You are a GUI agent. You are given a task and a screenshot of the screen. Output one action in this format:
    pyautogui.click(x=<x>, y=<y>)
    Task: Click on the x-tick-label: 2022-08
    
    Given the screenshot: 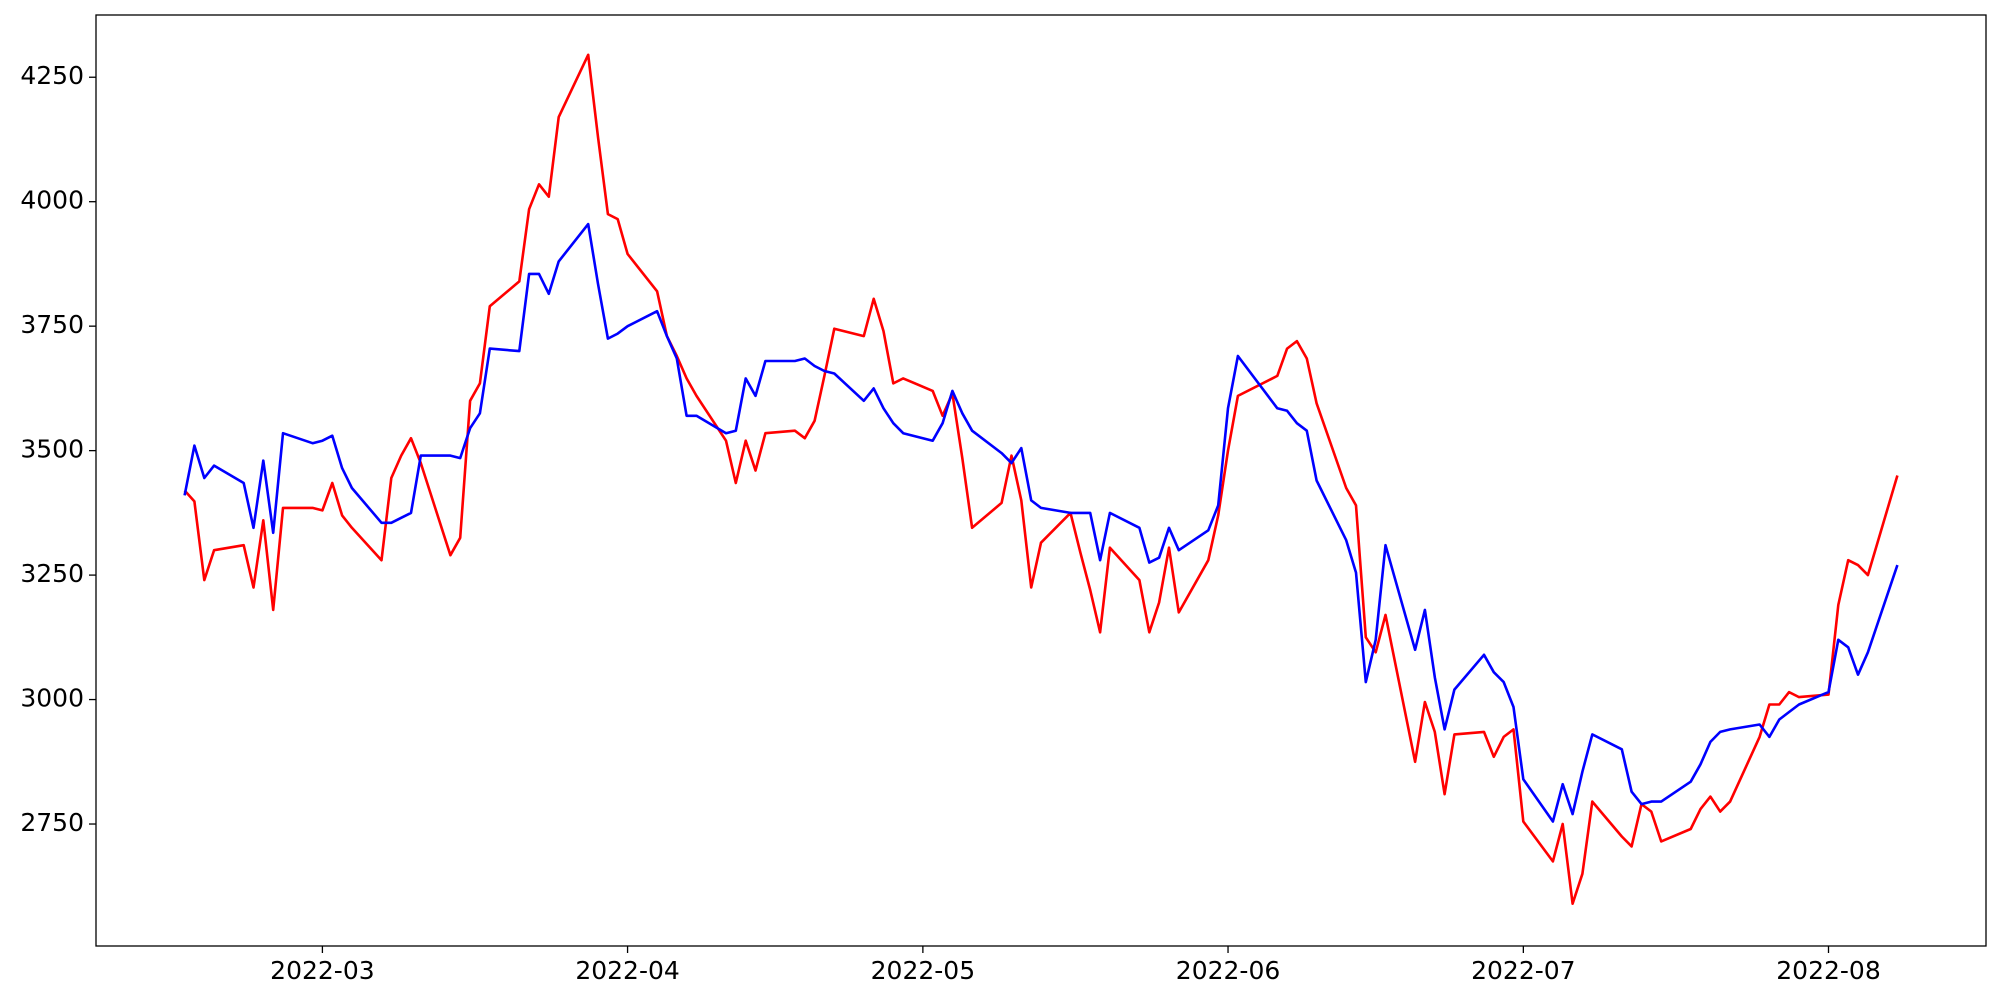 What is the action you would take?
    pyautogui.click(x=1828, y=970)
    